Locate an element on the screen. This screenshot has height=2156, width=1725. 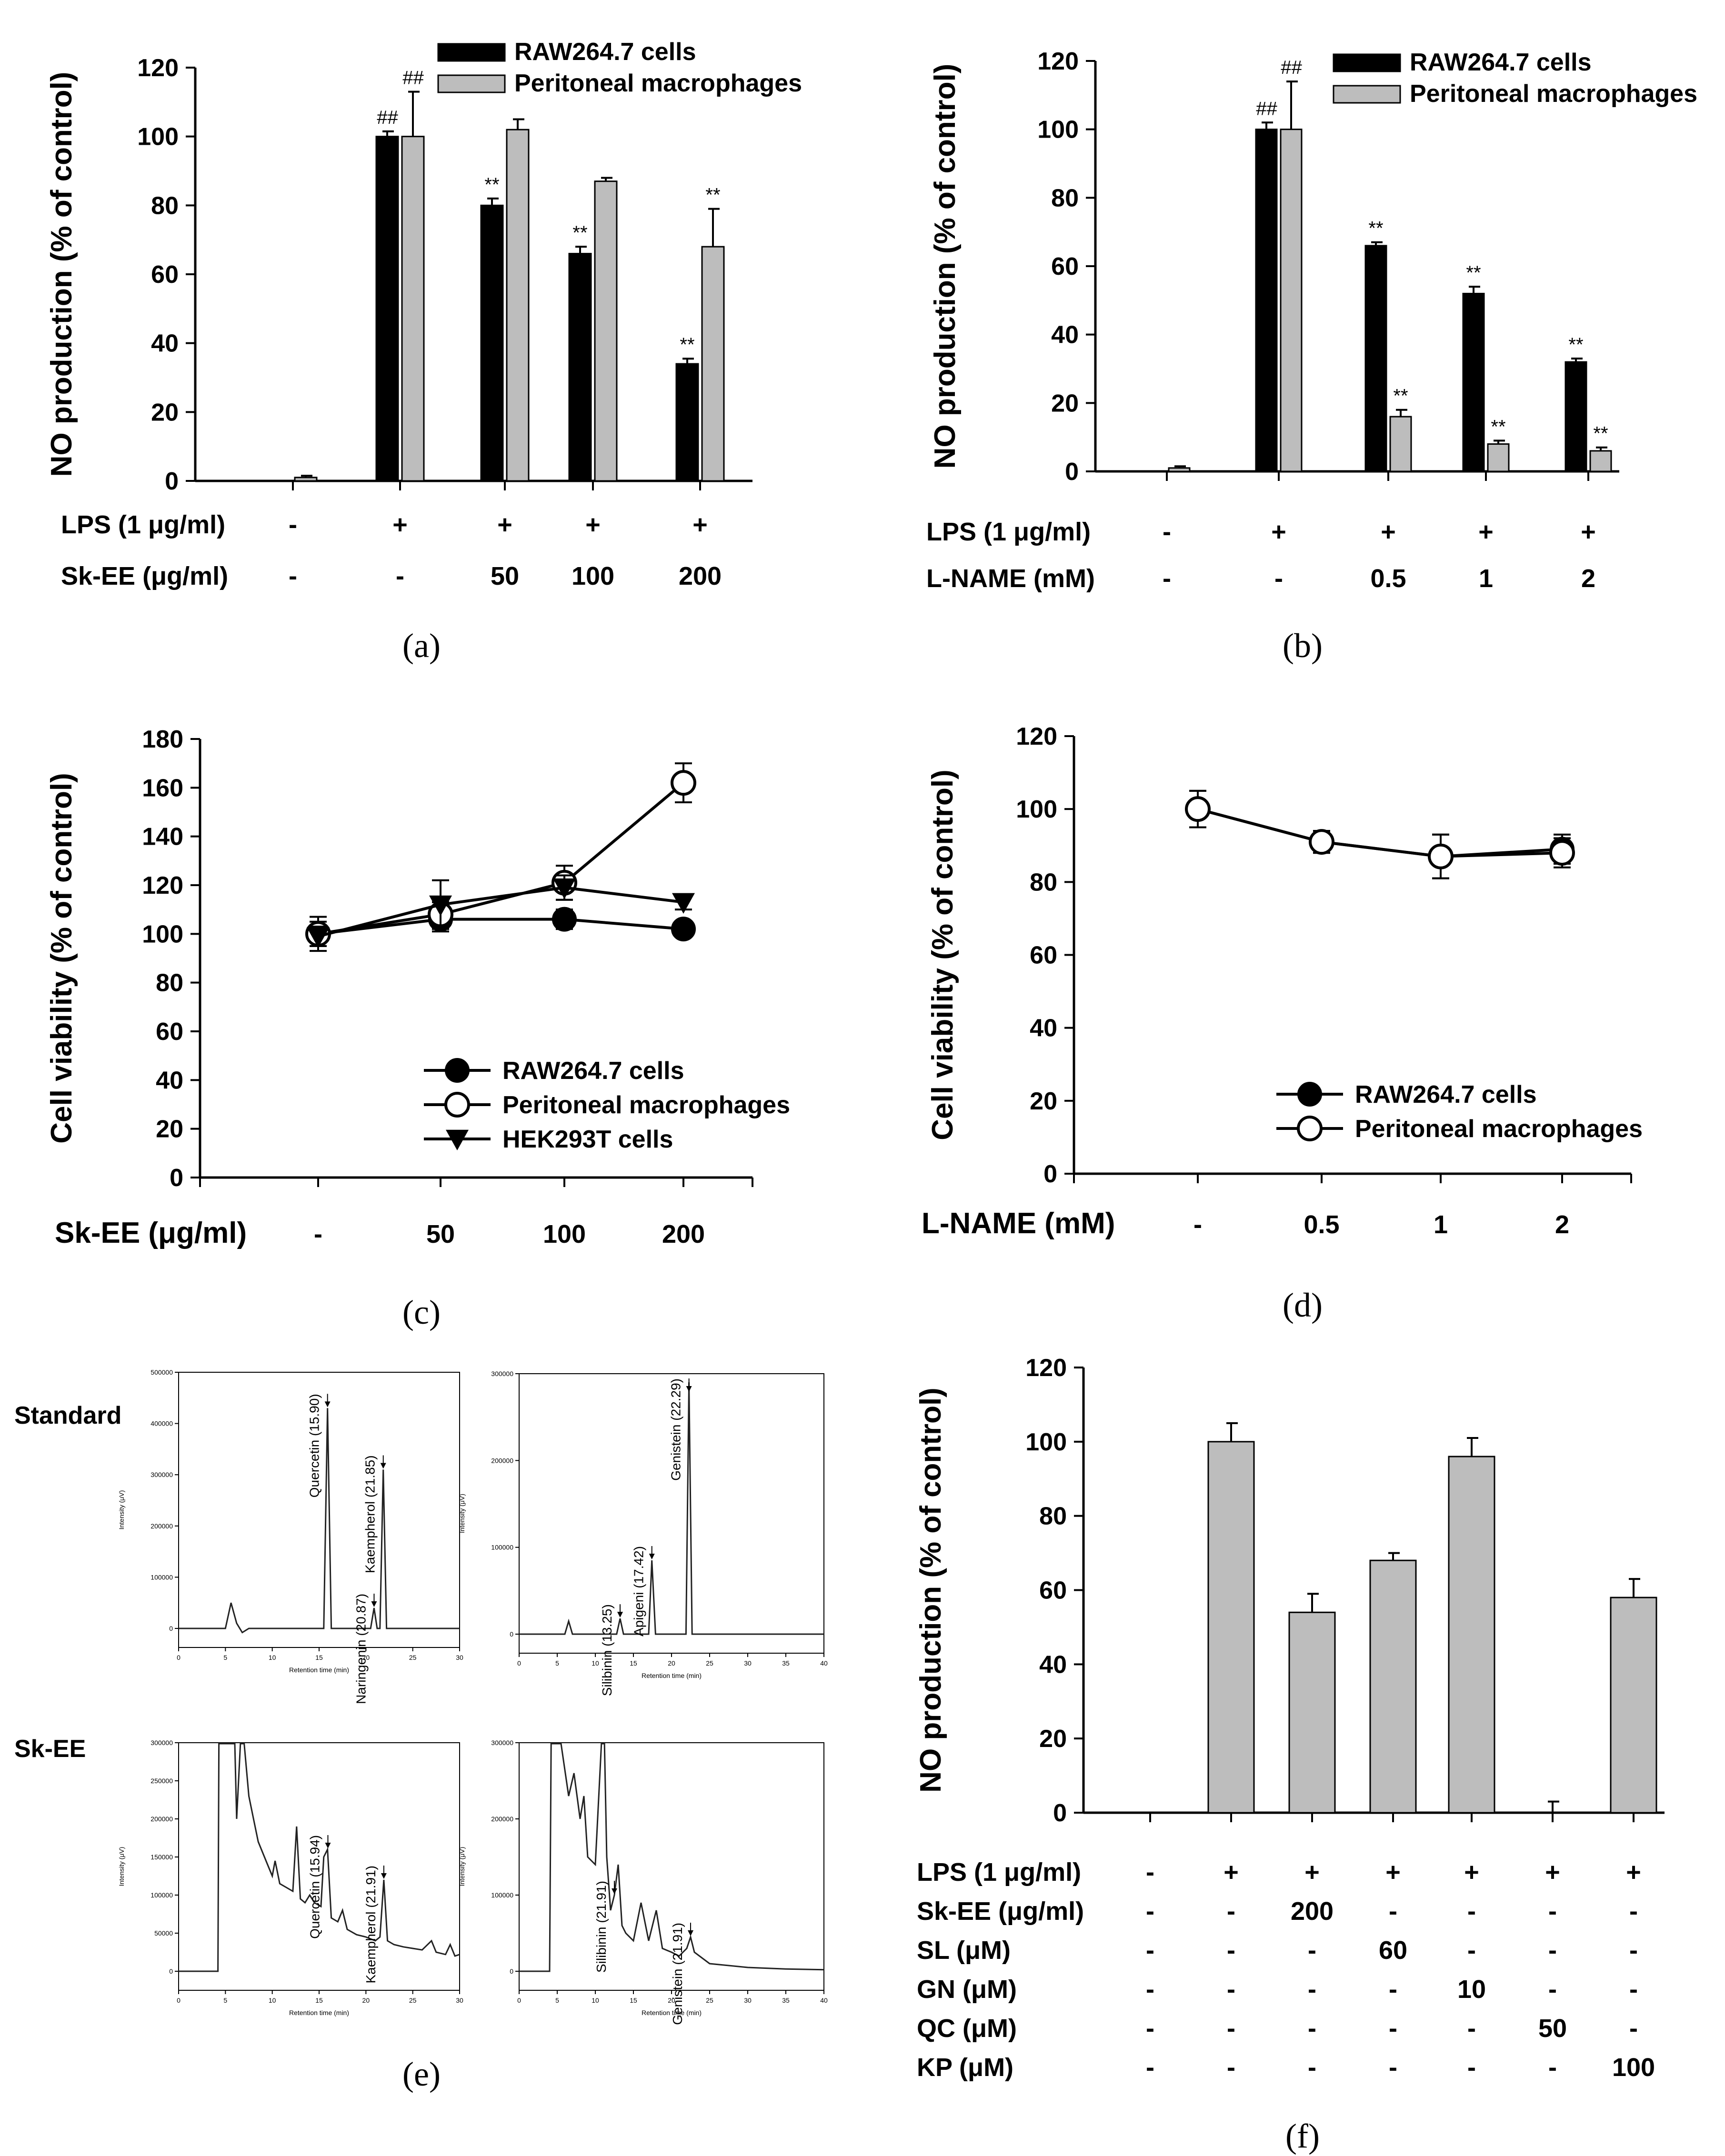
peak-label: Kaempherol (21.85) is located at coordinates (370, 1514).